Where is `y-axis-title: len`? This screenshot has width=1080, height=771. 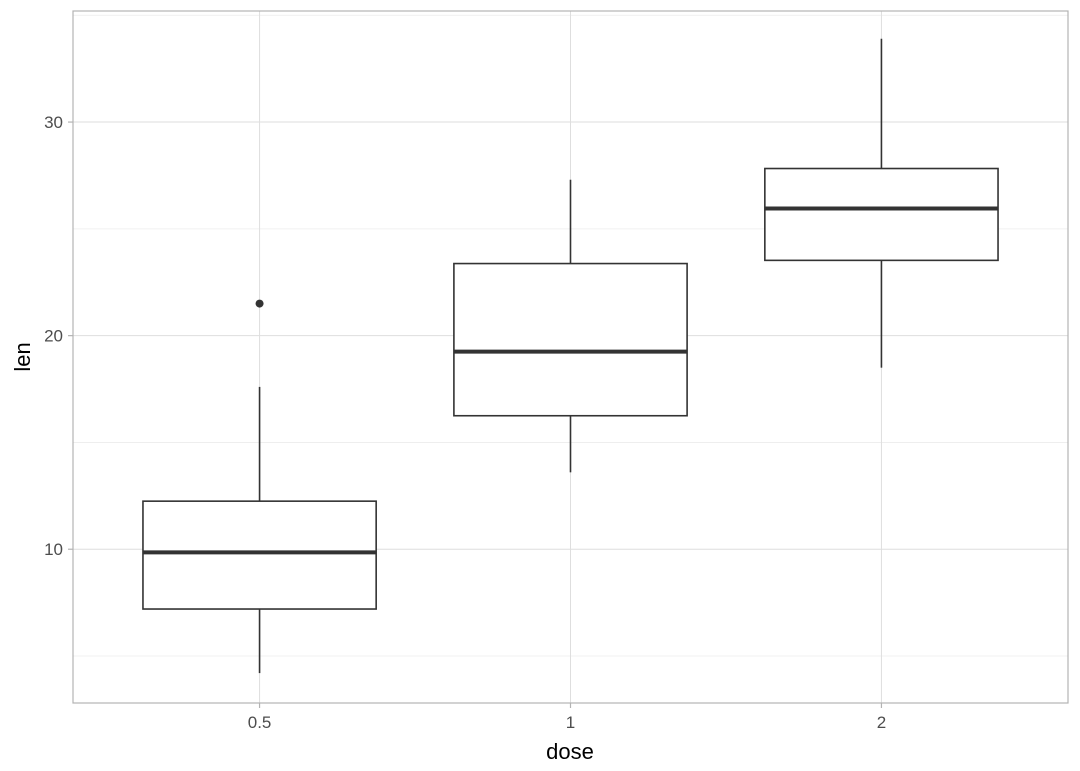 y-axis-title: len is located at coordinates (22, 356).